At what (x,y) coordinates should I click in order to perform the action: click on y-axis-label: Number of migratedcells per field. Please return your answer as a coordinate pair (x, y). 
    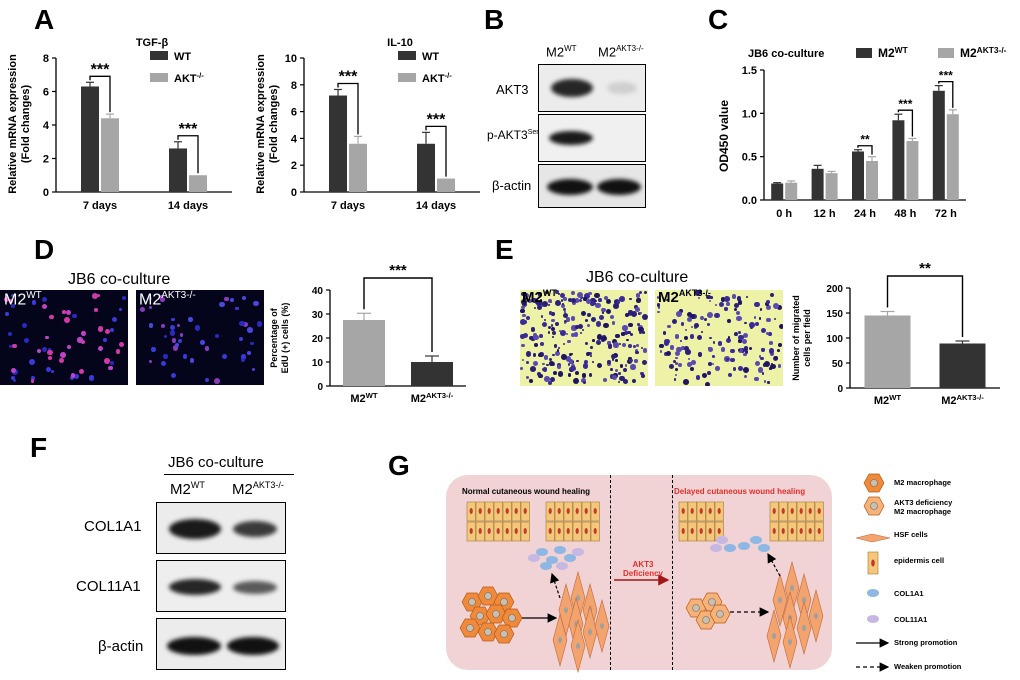
    Looking at the image, I should click on (801, 338).